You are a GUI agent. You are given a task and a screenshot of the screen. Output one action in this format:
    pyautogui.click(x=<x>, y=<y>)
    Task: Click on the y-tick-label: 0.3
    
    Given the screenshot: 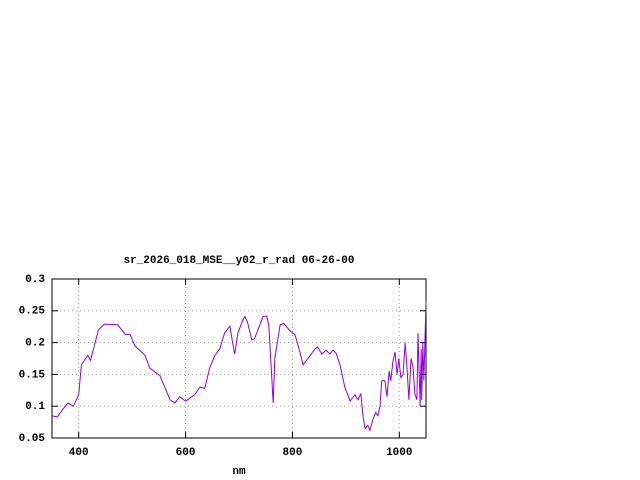 What is the action you would take?
    pyautogui.click(x=35, y=280)
    